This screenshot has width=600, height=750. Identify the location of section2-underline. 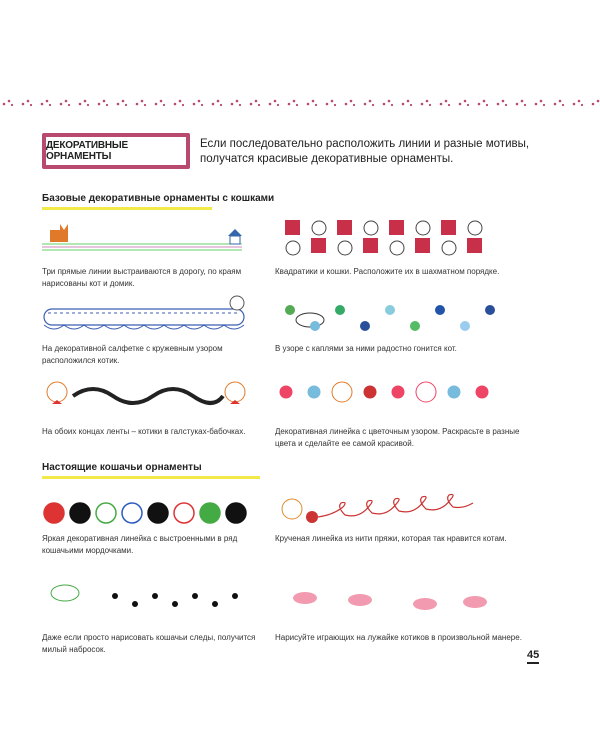
(151, 477).